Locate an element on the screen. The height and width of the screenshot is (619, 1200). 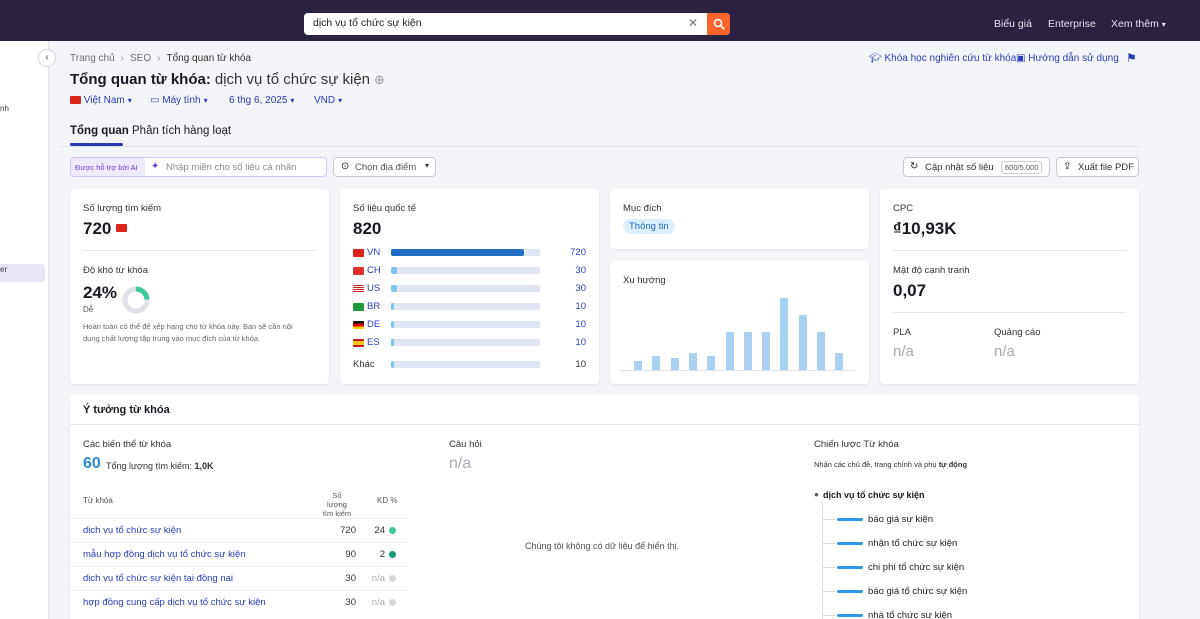
date-filter-label: 6 thg 6, 2025 is located at coordinates (258, 100).